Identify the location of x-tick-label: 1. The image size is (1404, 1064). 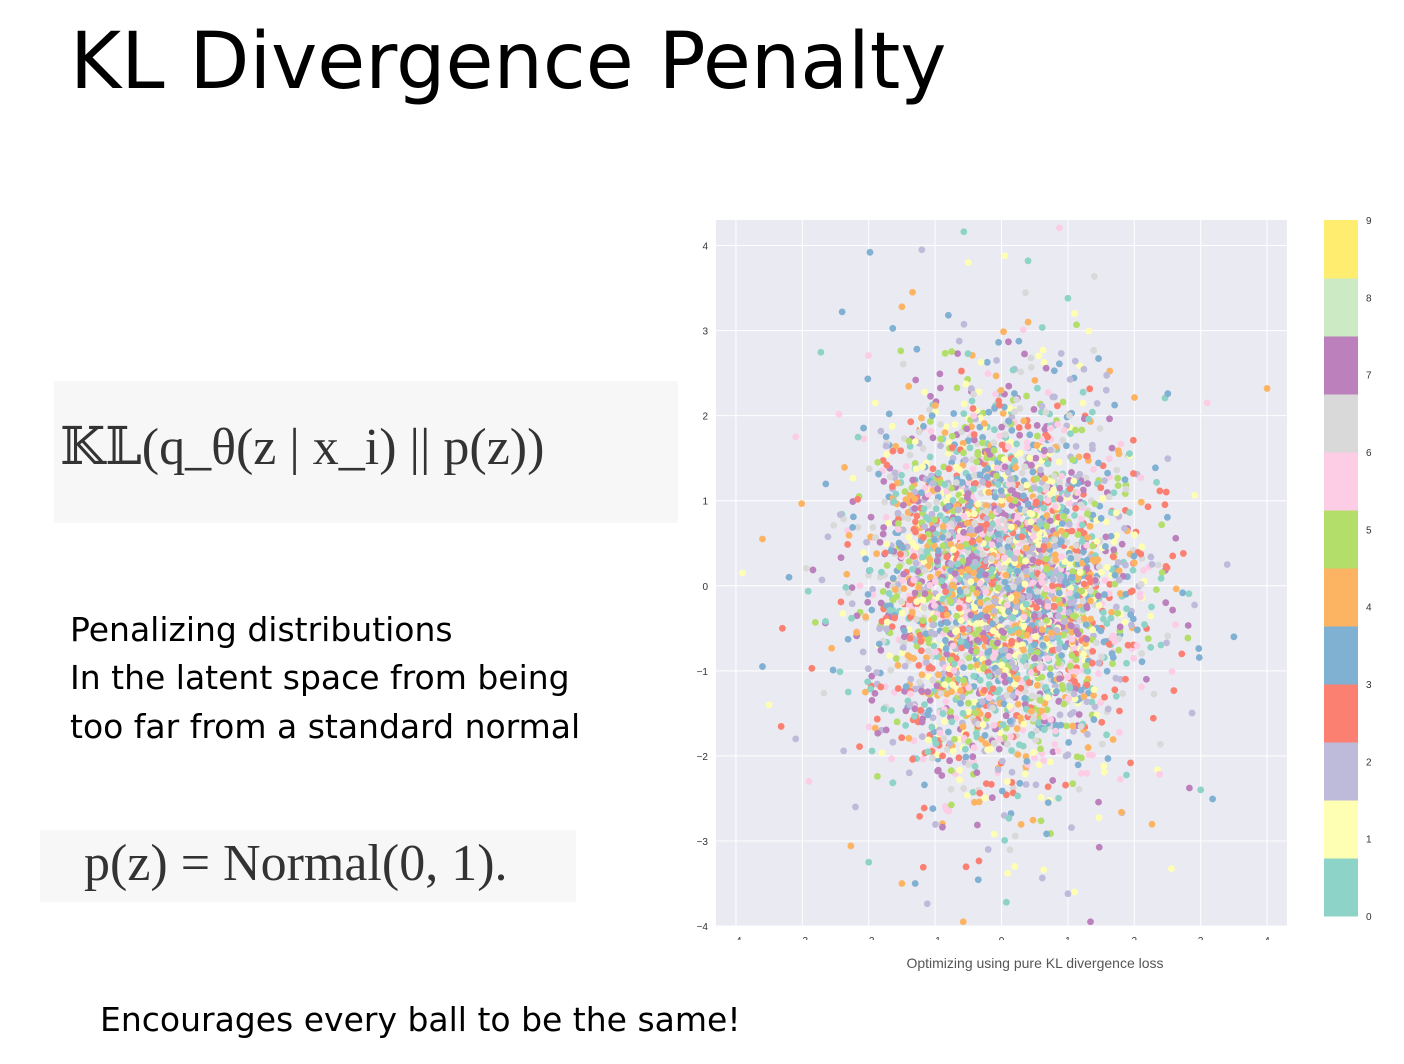
(1068, 938).